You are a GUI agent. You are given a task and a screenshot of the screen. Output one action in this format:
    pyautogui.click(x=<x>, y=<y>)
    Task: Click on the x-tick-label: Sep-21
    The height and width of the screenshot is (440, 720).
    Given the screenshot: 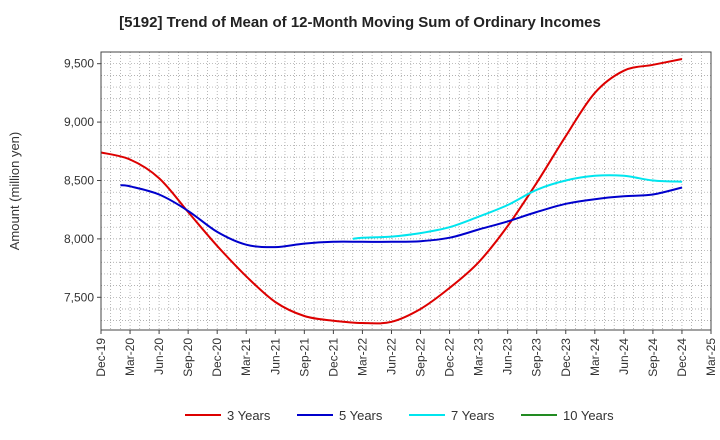 What is the action you would take?
    pyautogui.click(x=304, y=357)
    